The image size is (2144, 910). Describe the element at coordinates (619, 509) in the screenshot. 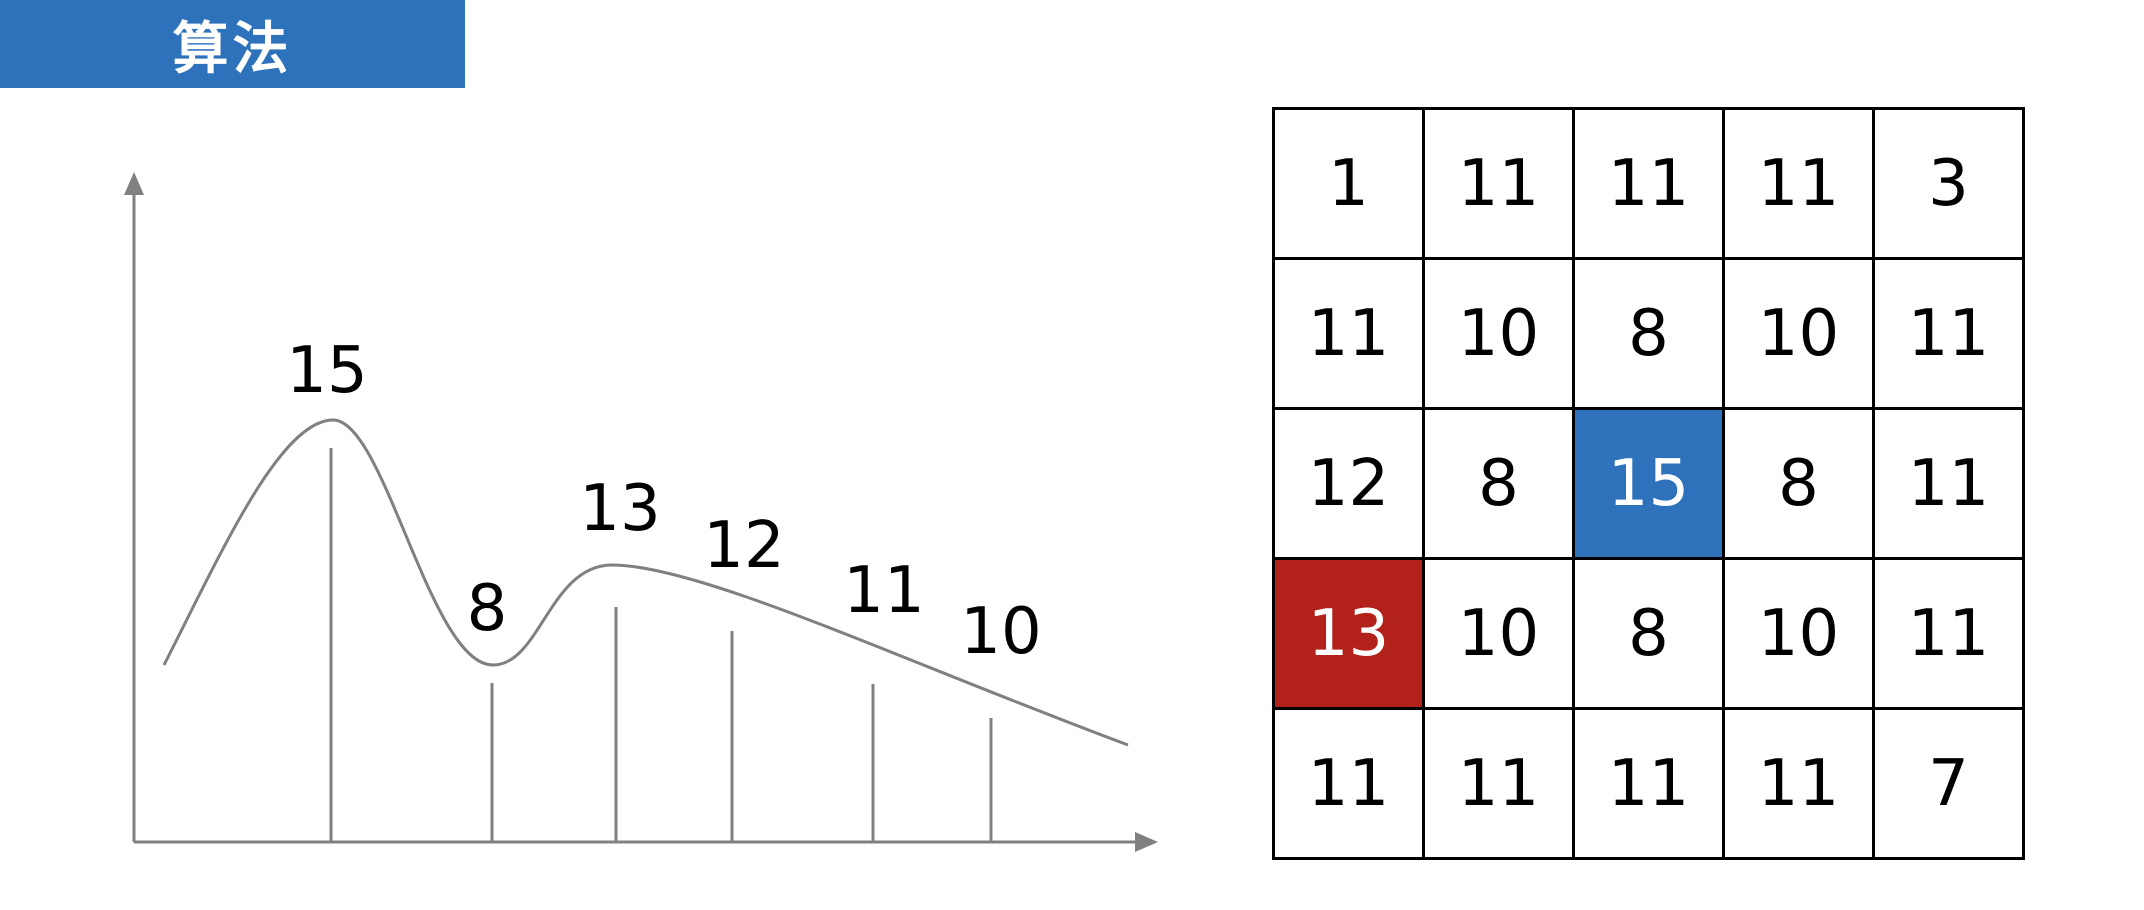

I see `curve-label: 13` at that location.